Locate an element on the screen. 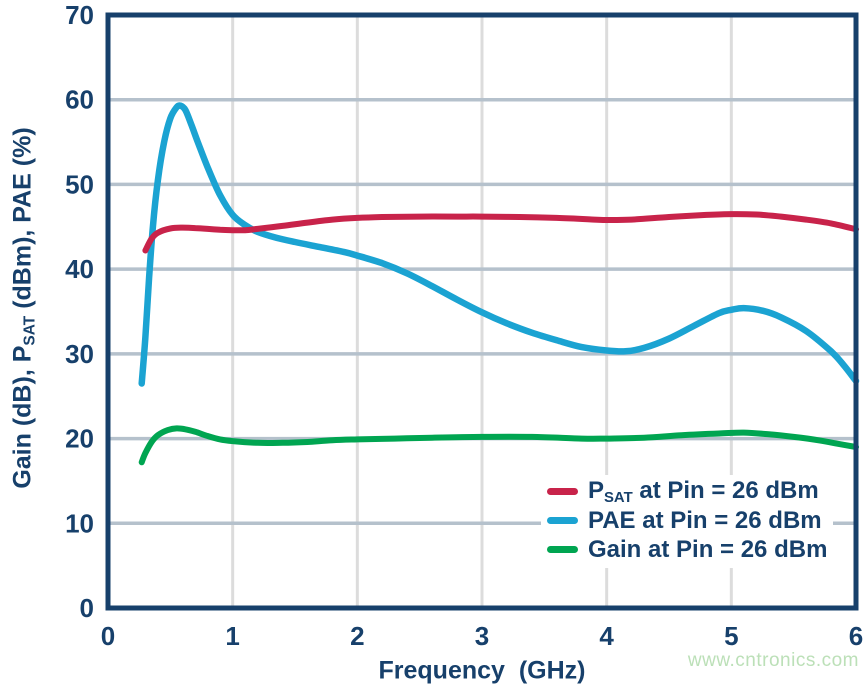  y-axis-title: Gain (dB), PSAT (dBm), PAE (%) is located at coordinates (23, 307).